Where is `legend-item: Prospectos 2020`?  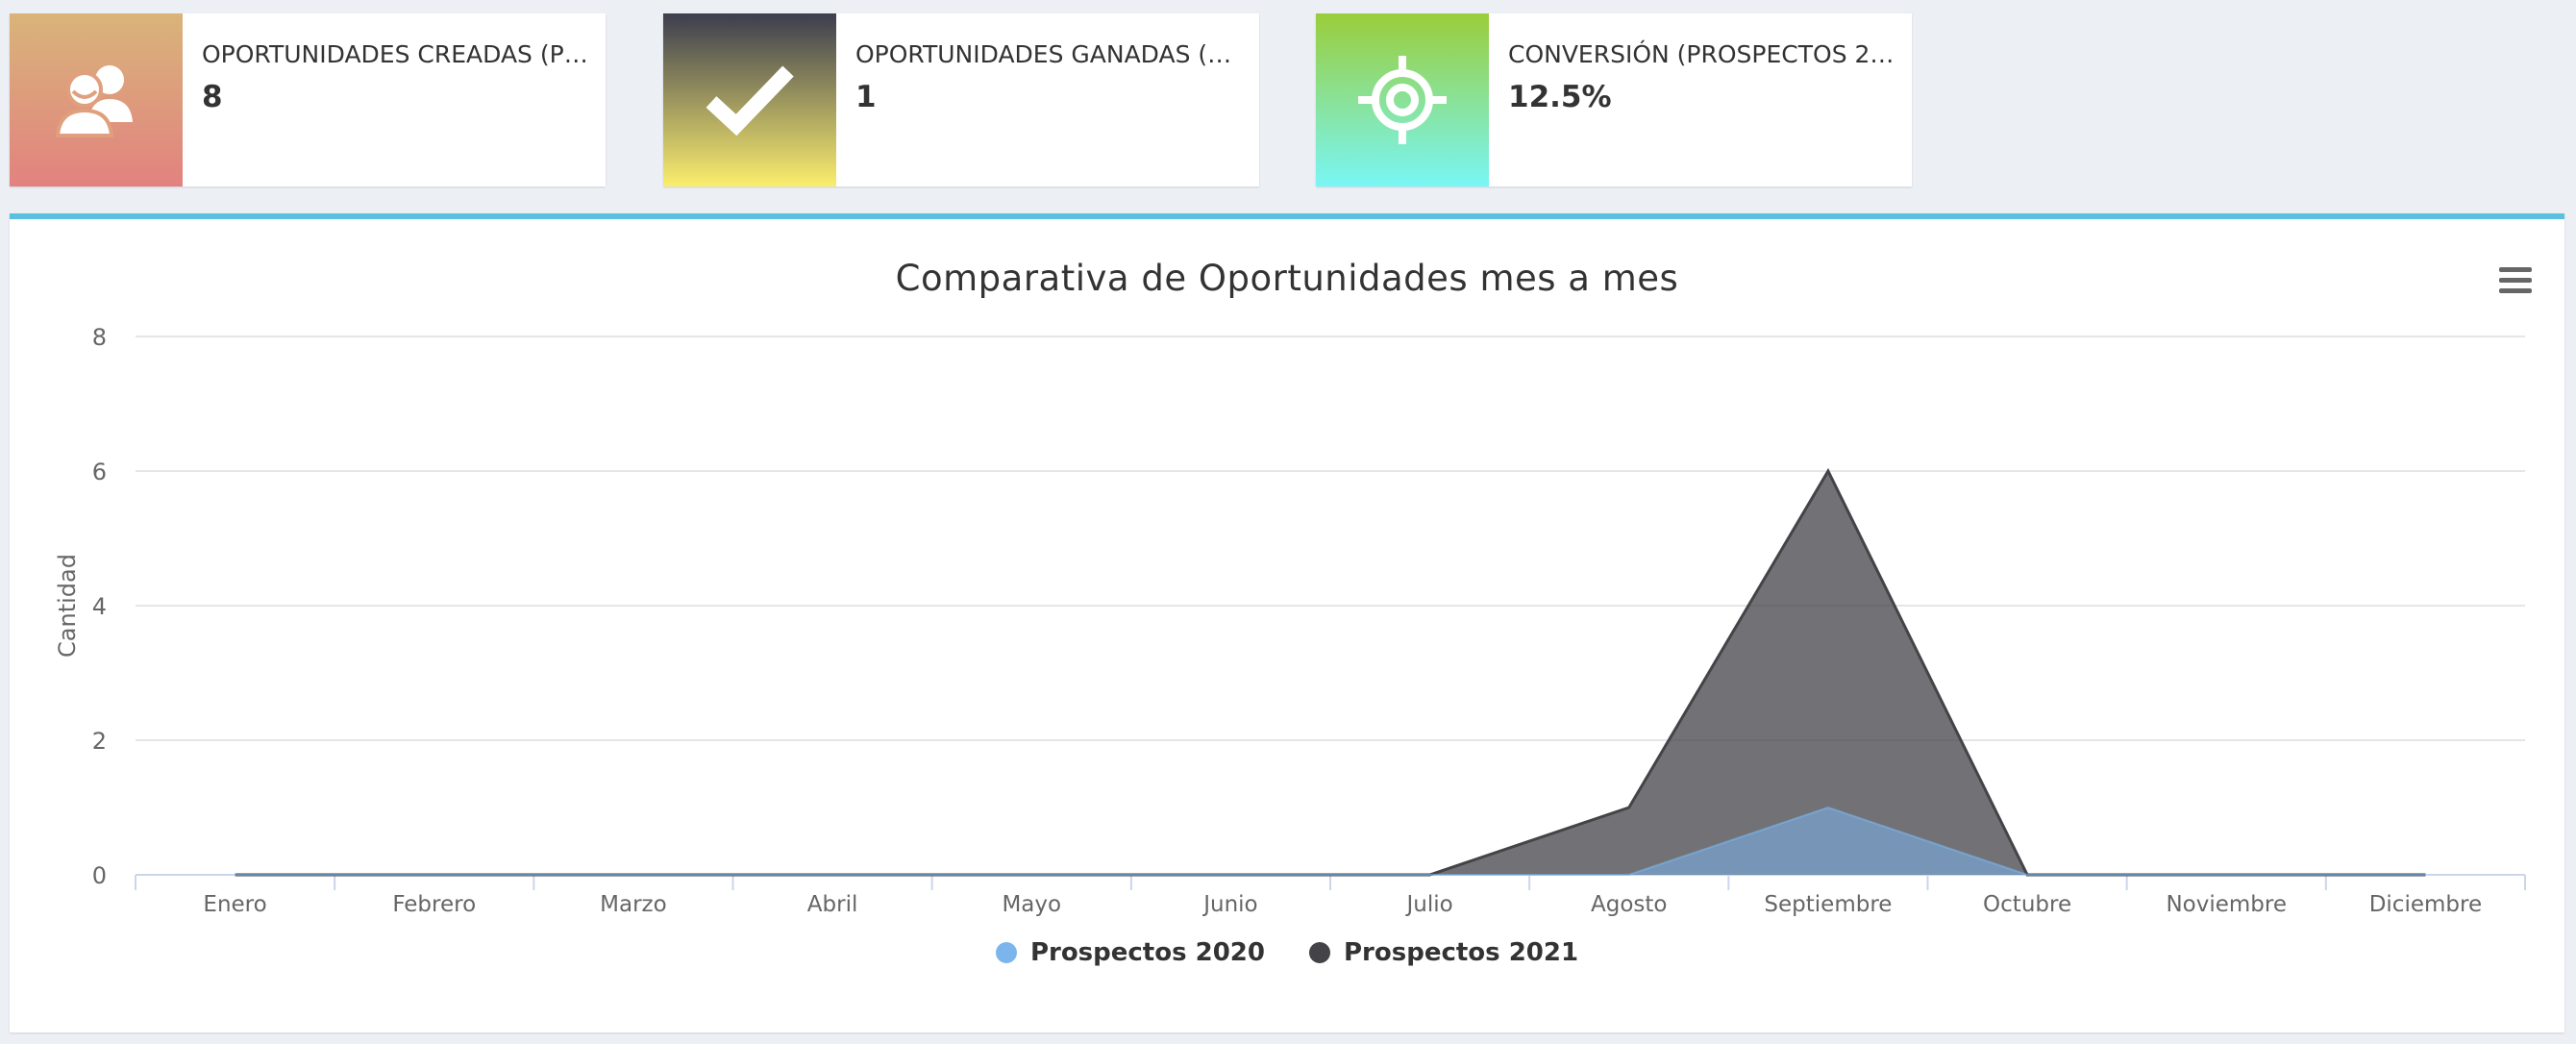 legend-item: Prospectos 2020 is located at coordinates (1130, 952).